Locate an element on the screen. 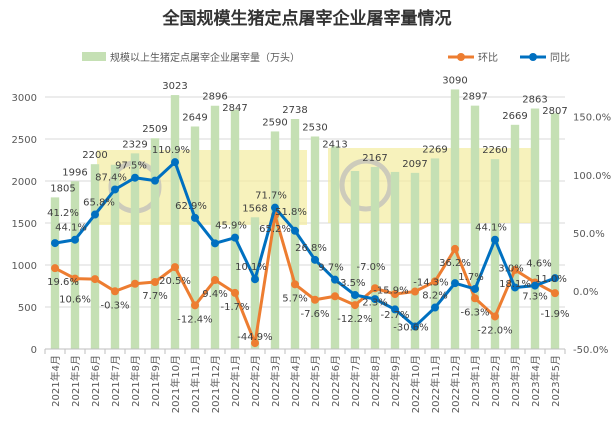 This screenshot has height=423, width=615. x-tick-label: 2022年1月 is located at coordinates (235, 381).